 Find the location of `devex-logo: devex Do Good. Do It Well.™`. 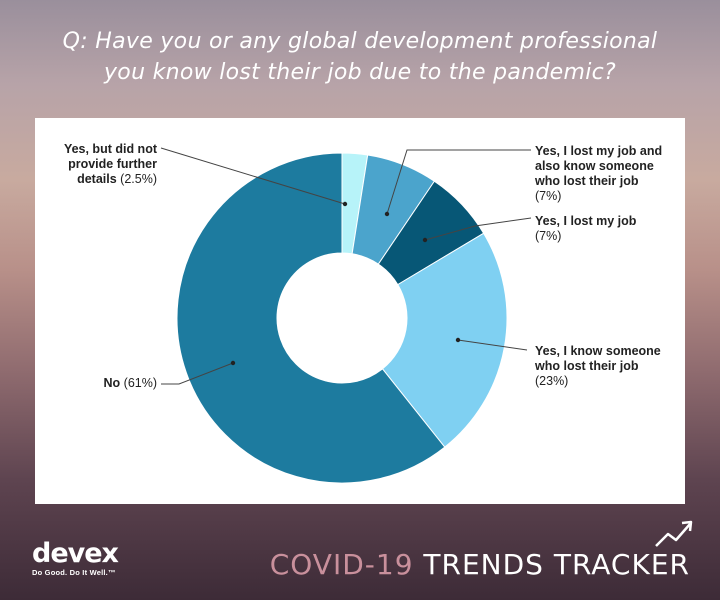

devex-logo: devex Do Good. Do It Well.™ is located at coordinates (75, 558).